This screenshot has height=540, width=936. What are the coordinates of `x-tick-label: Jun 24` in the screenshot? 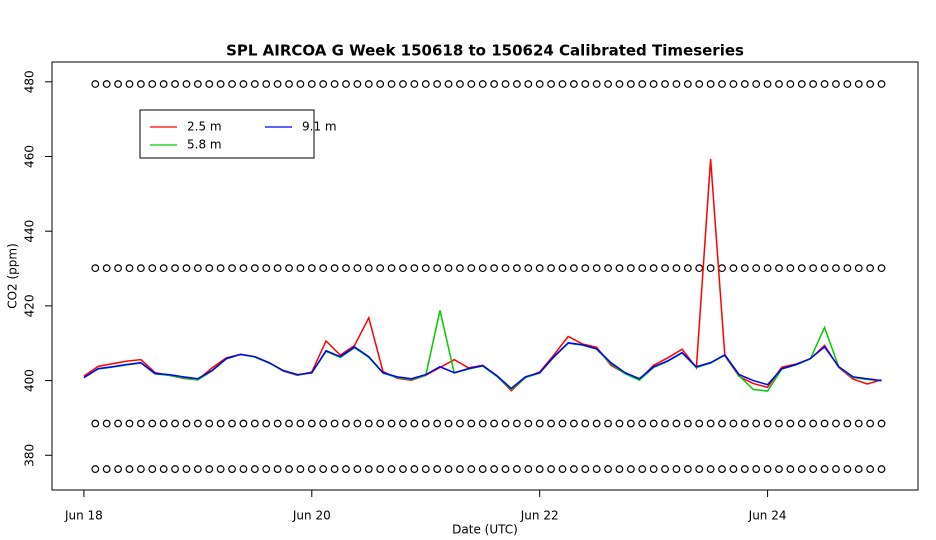 It's located at (767, 516).